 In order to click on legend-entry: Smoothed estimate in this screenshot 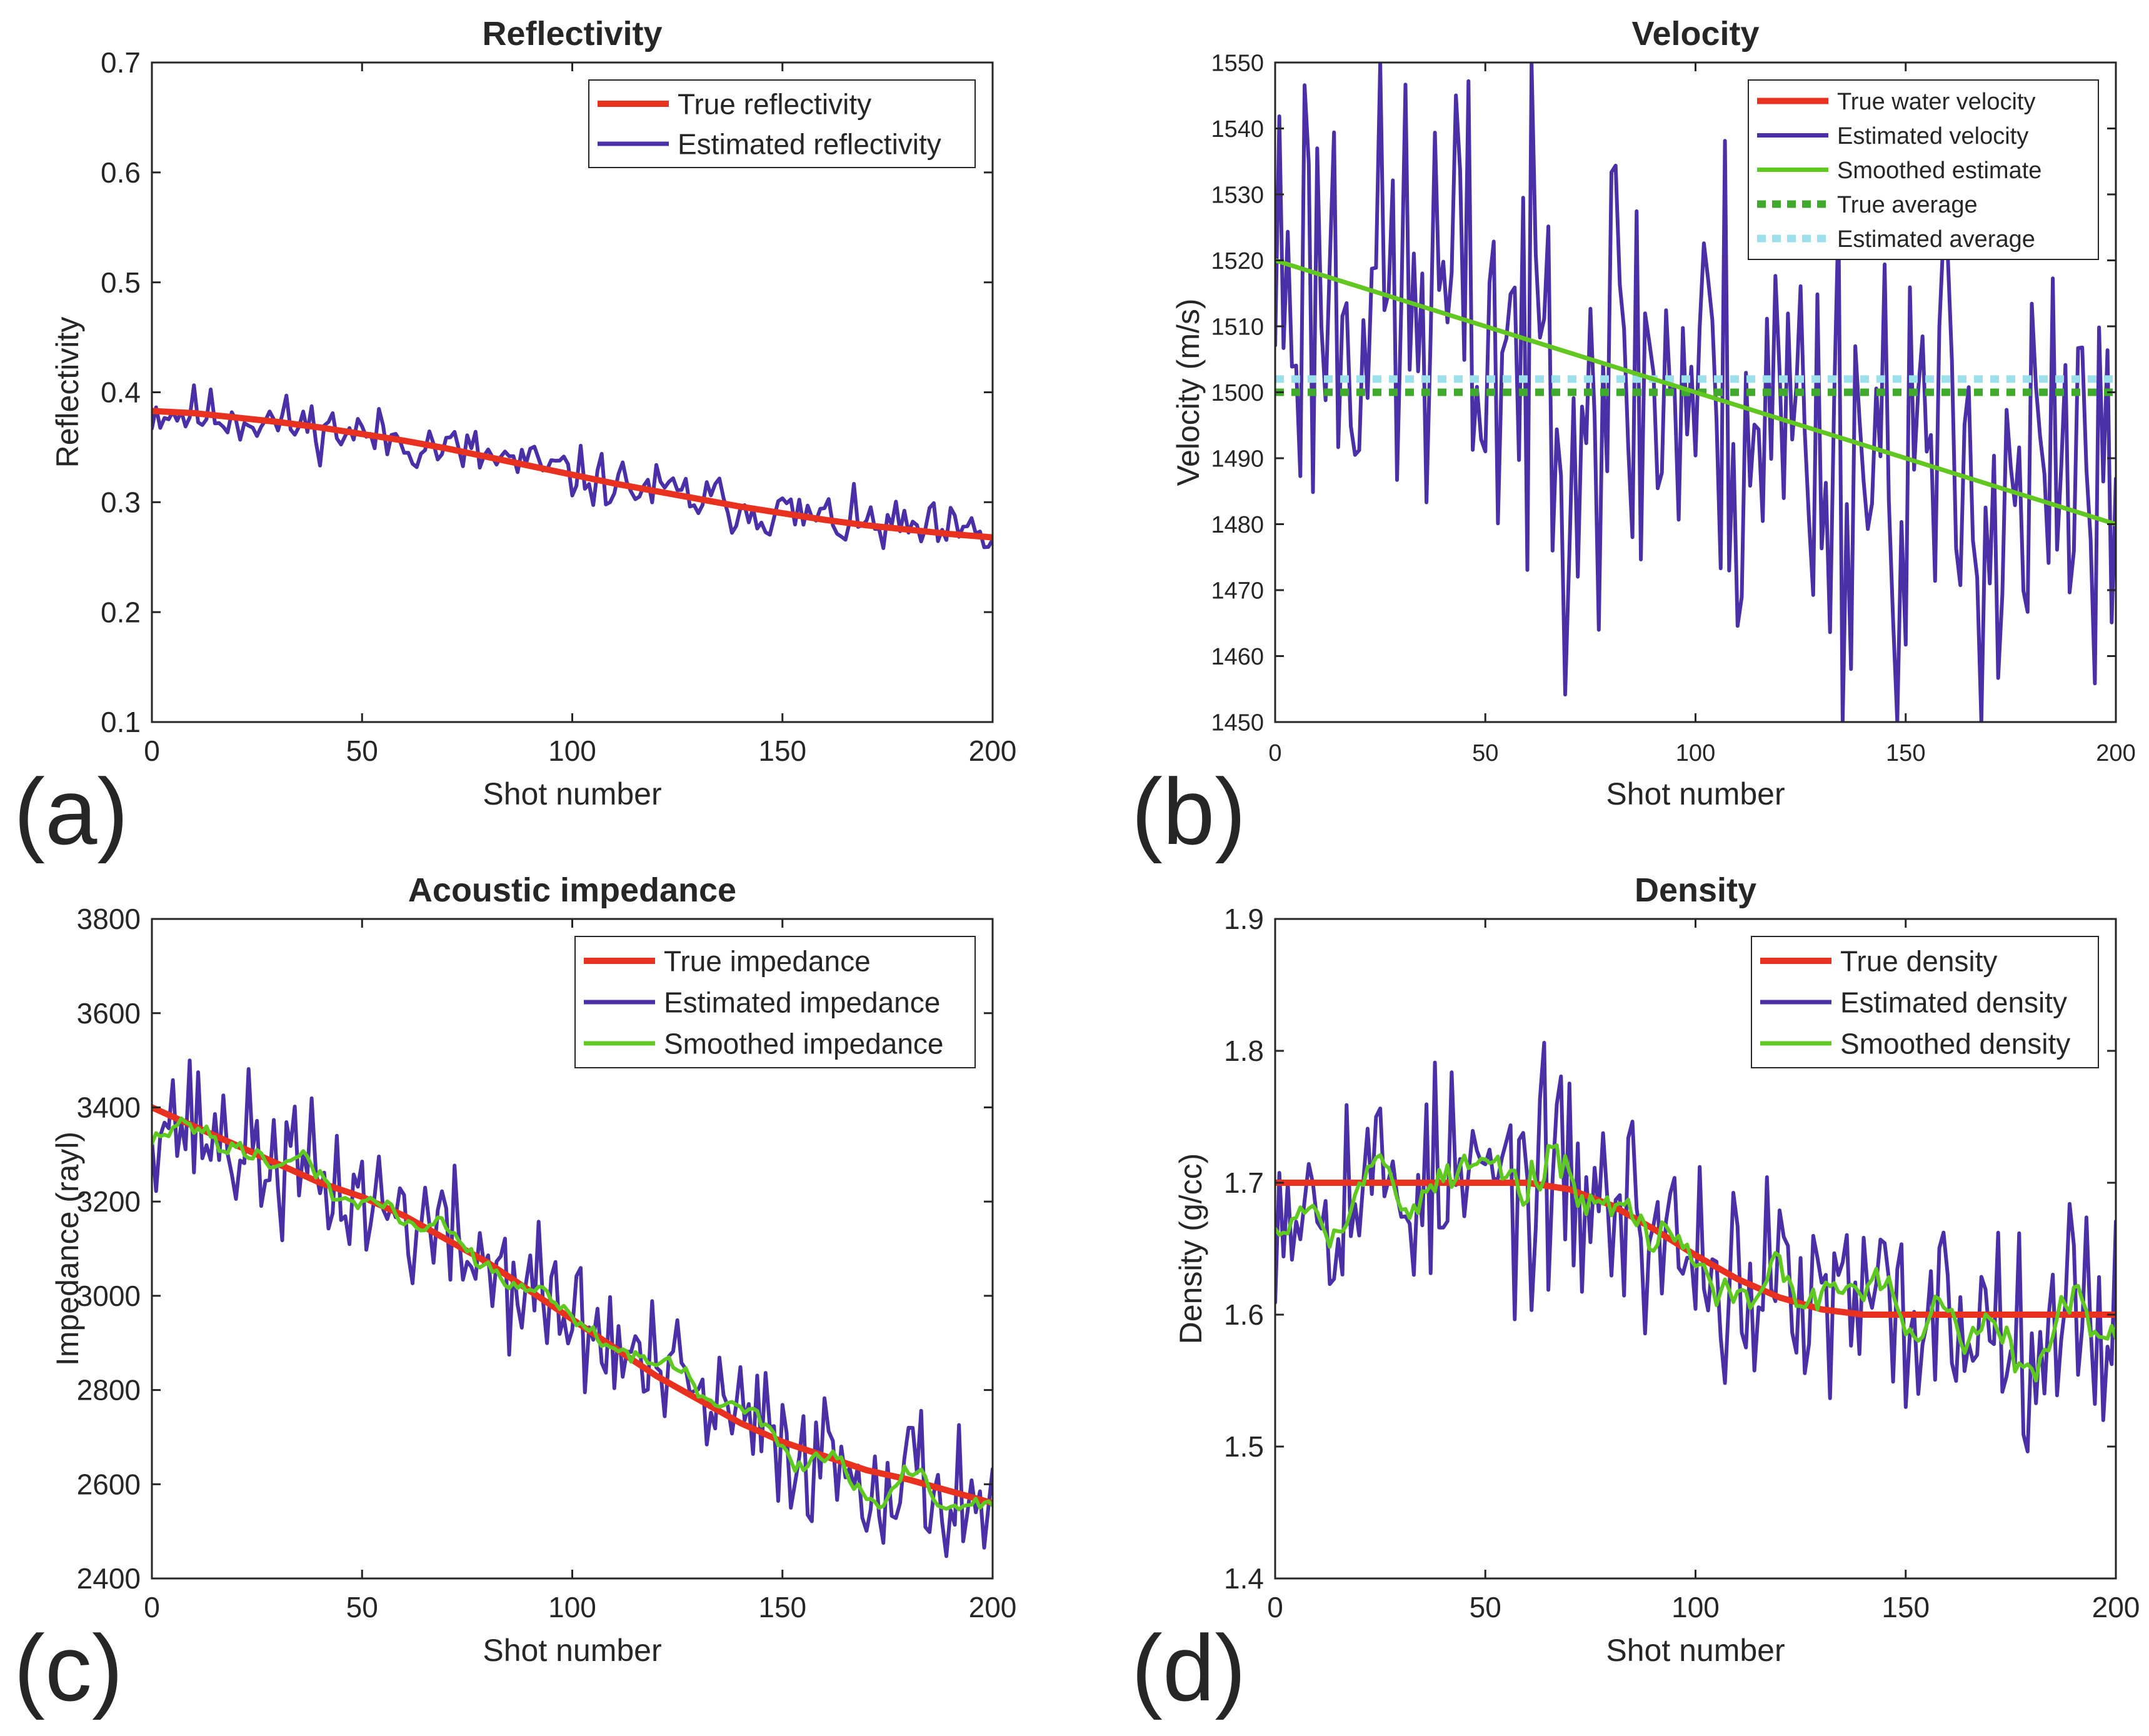, I will do `click(1939, 171)`.